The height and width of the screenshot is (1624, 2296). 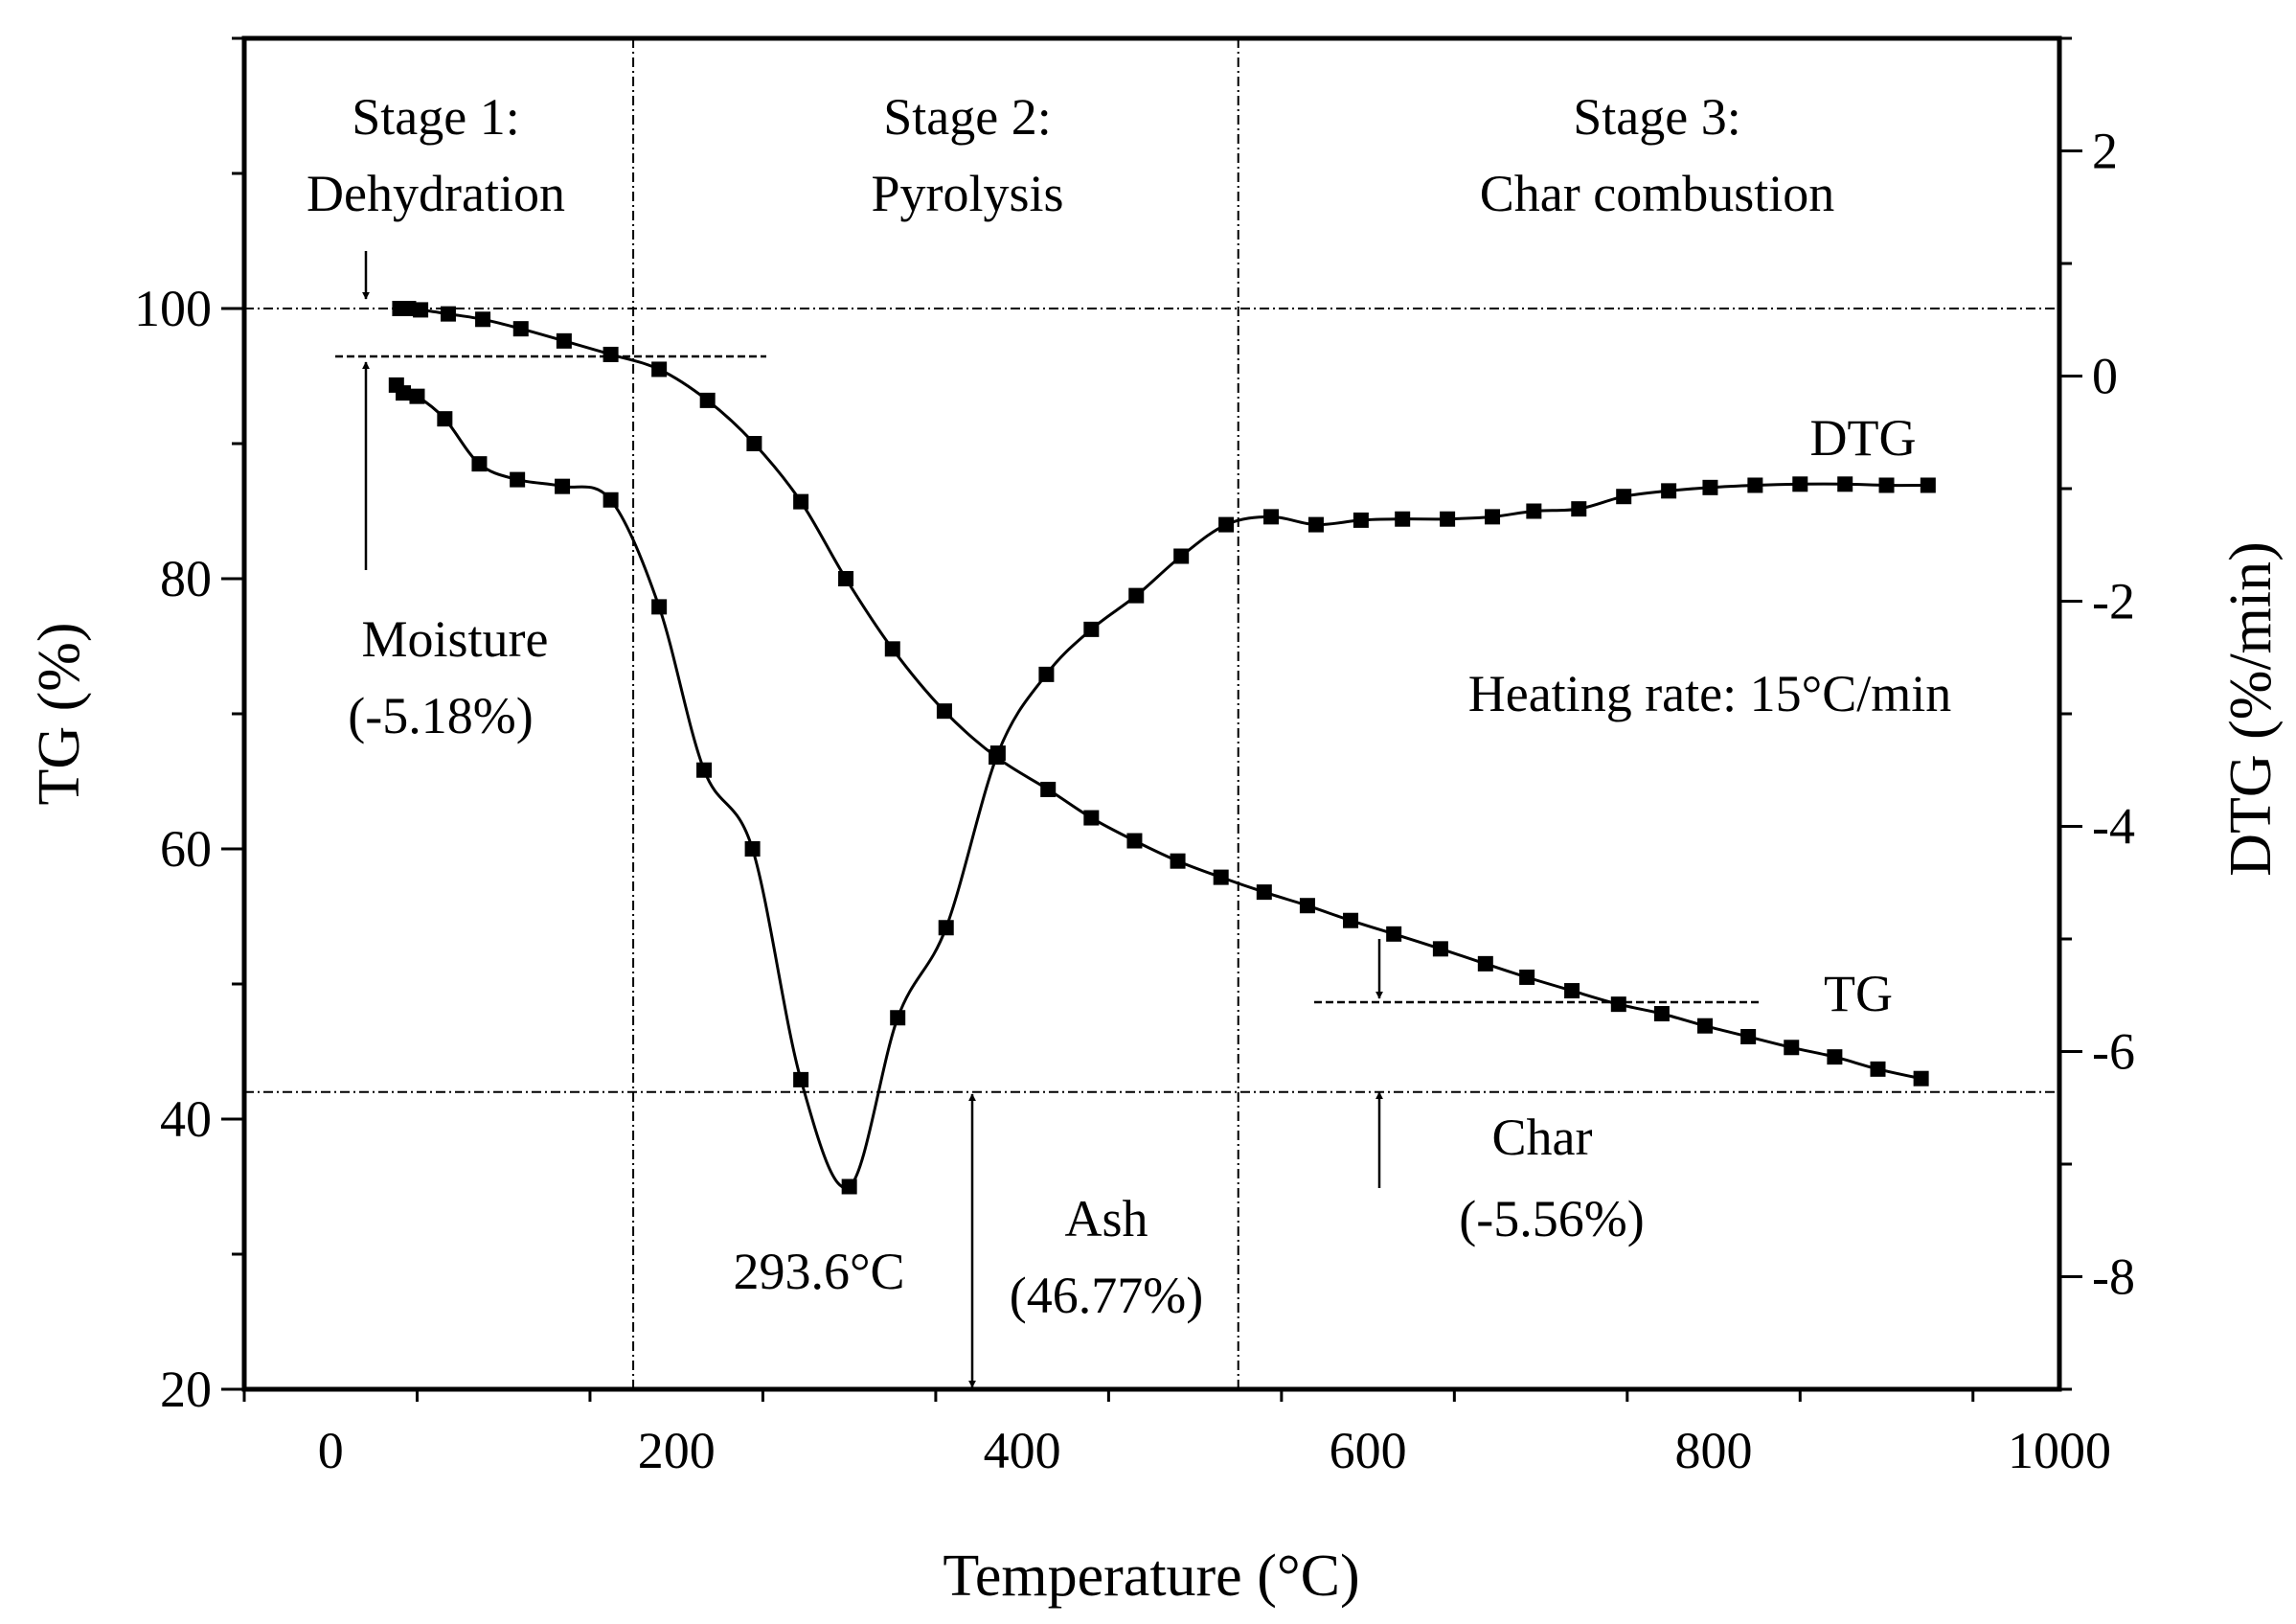 What do you see at coordinates (436, 117) in the screenshot?
I see `stage-1-title: Stage 1:` at bounding box center [436, 117].